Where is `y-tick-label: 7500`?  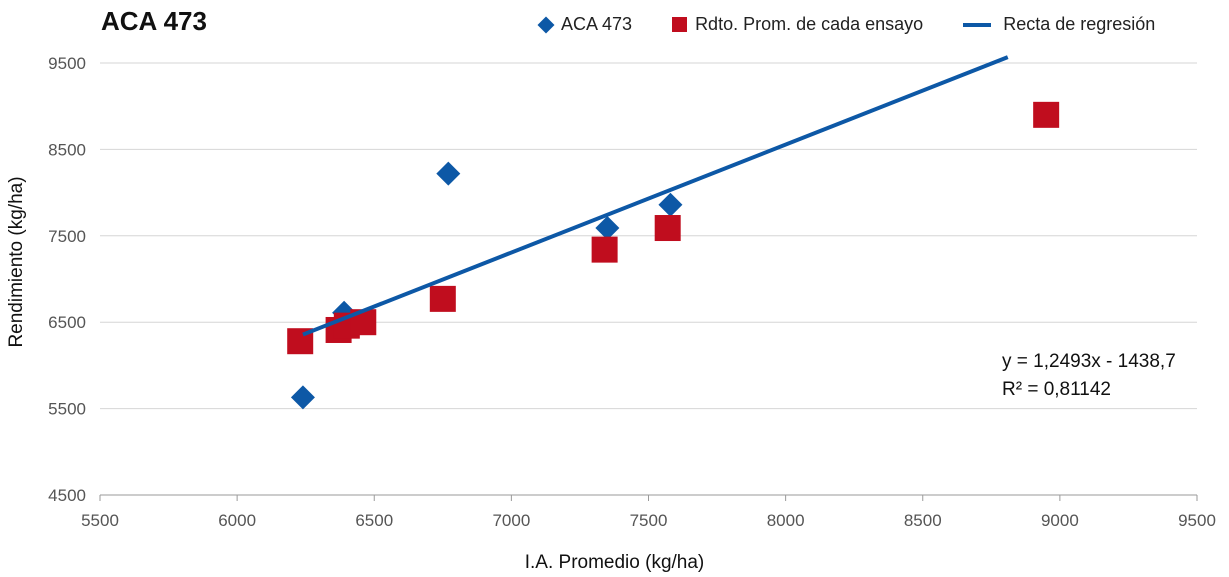 y-tick-label: 7500 is located at coordinates (67, 236).